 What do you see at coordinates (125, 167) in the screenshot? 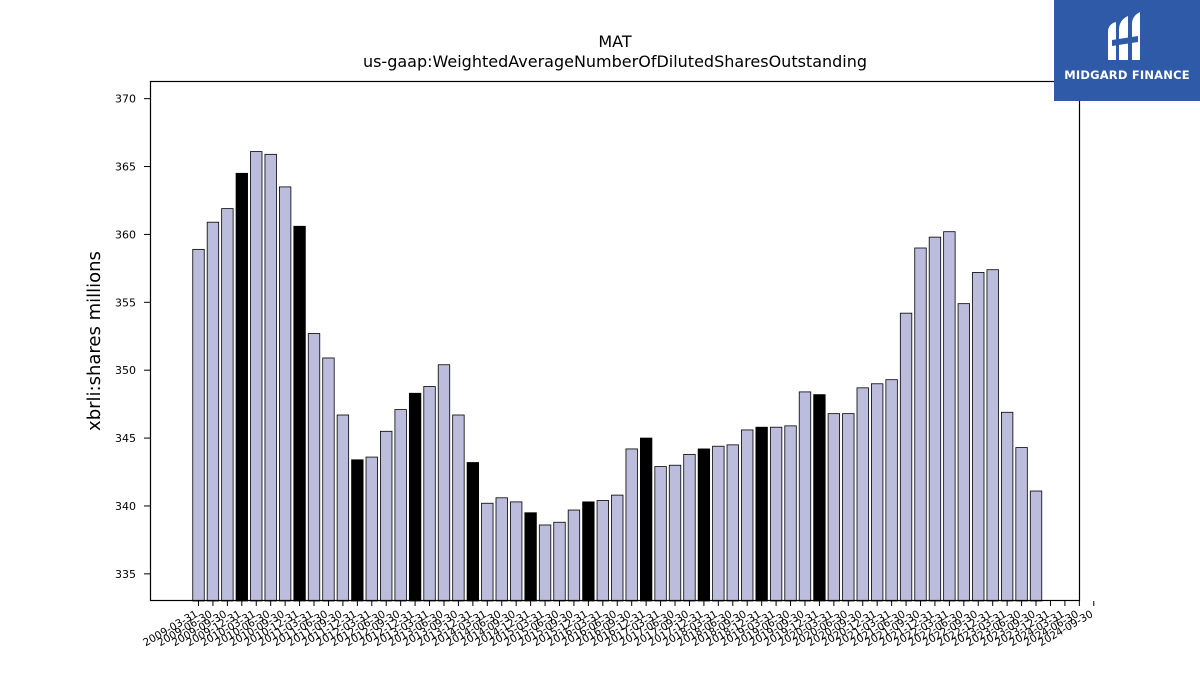
I see `y-tick-label: 365` at bounding box center [125, 167].